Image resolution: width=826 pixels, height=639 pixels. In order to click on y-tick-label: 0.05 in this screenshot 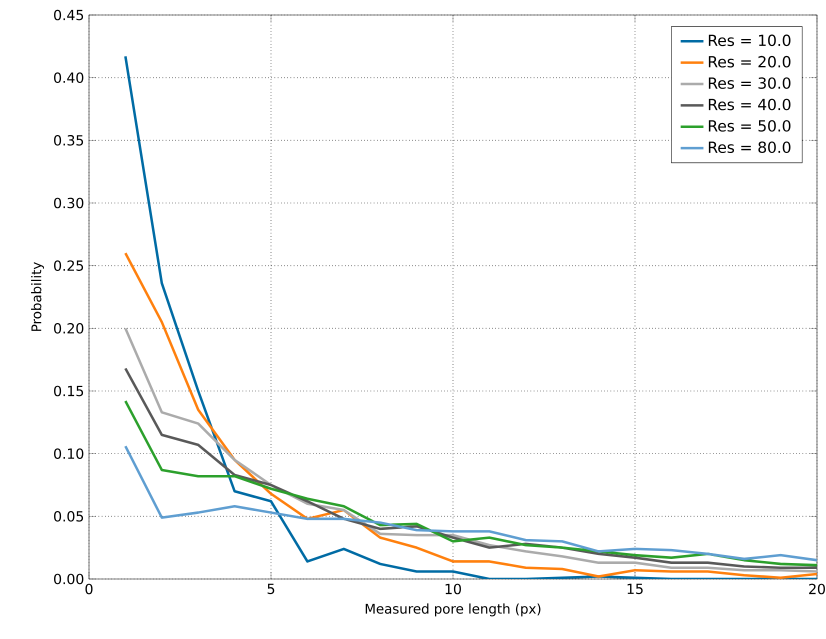, I will do `click(69, 516)`.